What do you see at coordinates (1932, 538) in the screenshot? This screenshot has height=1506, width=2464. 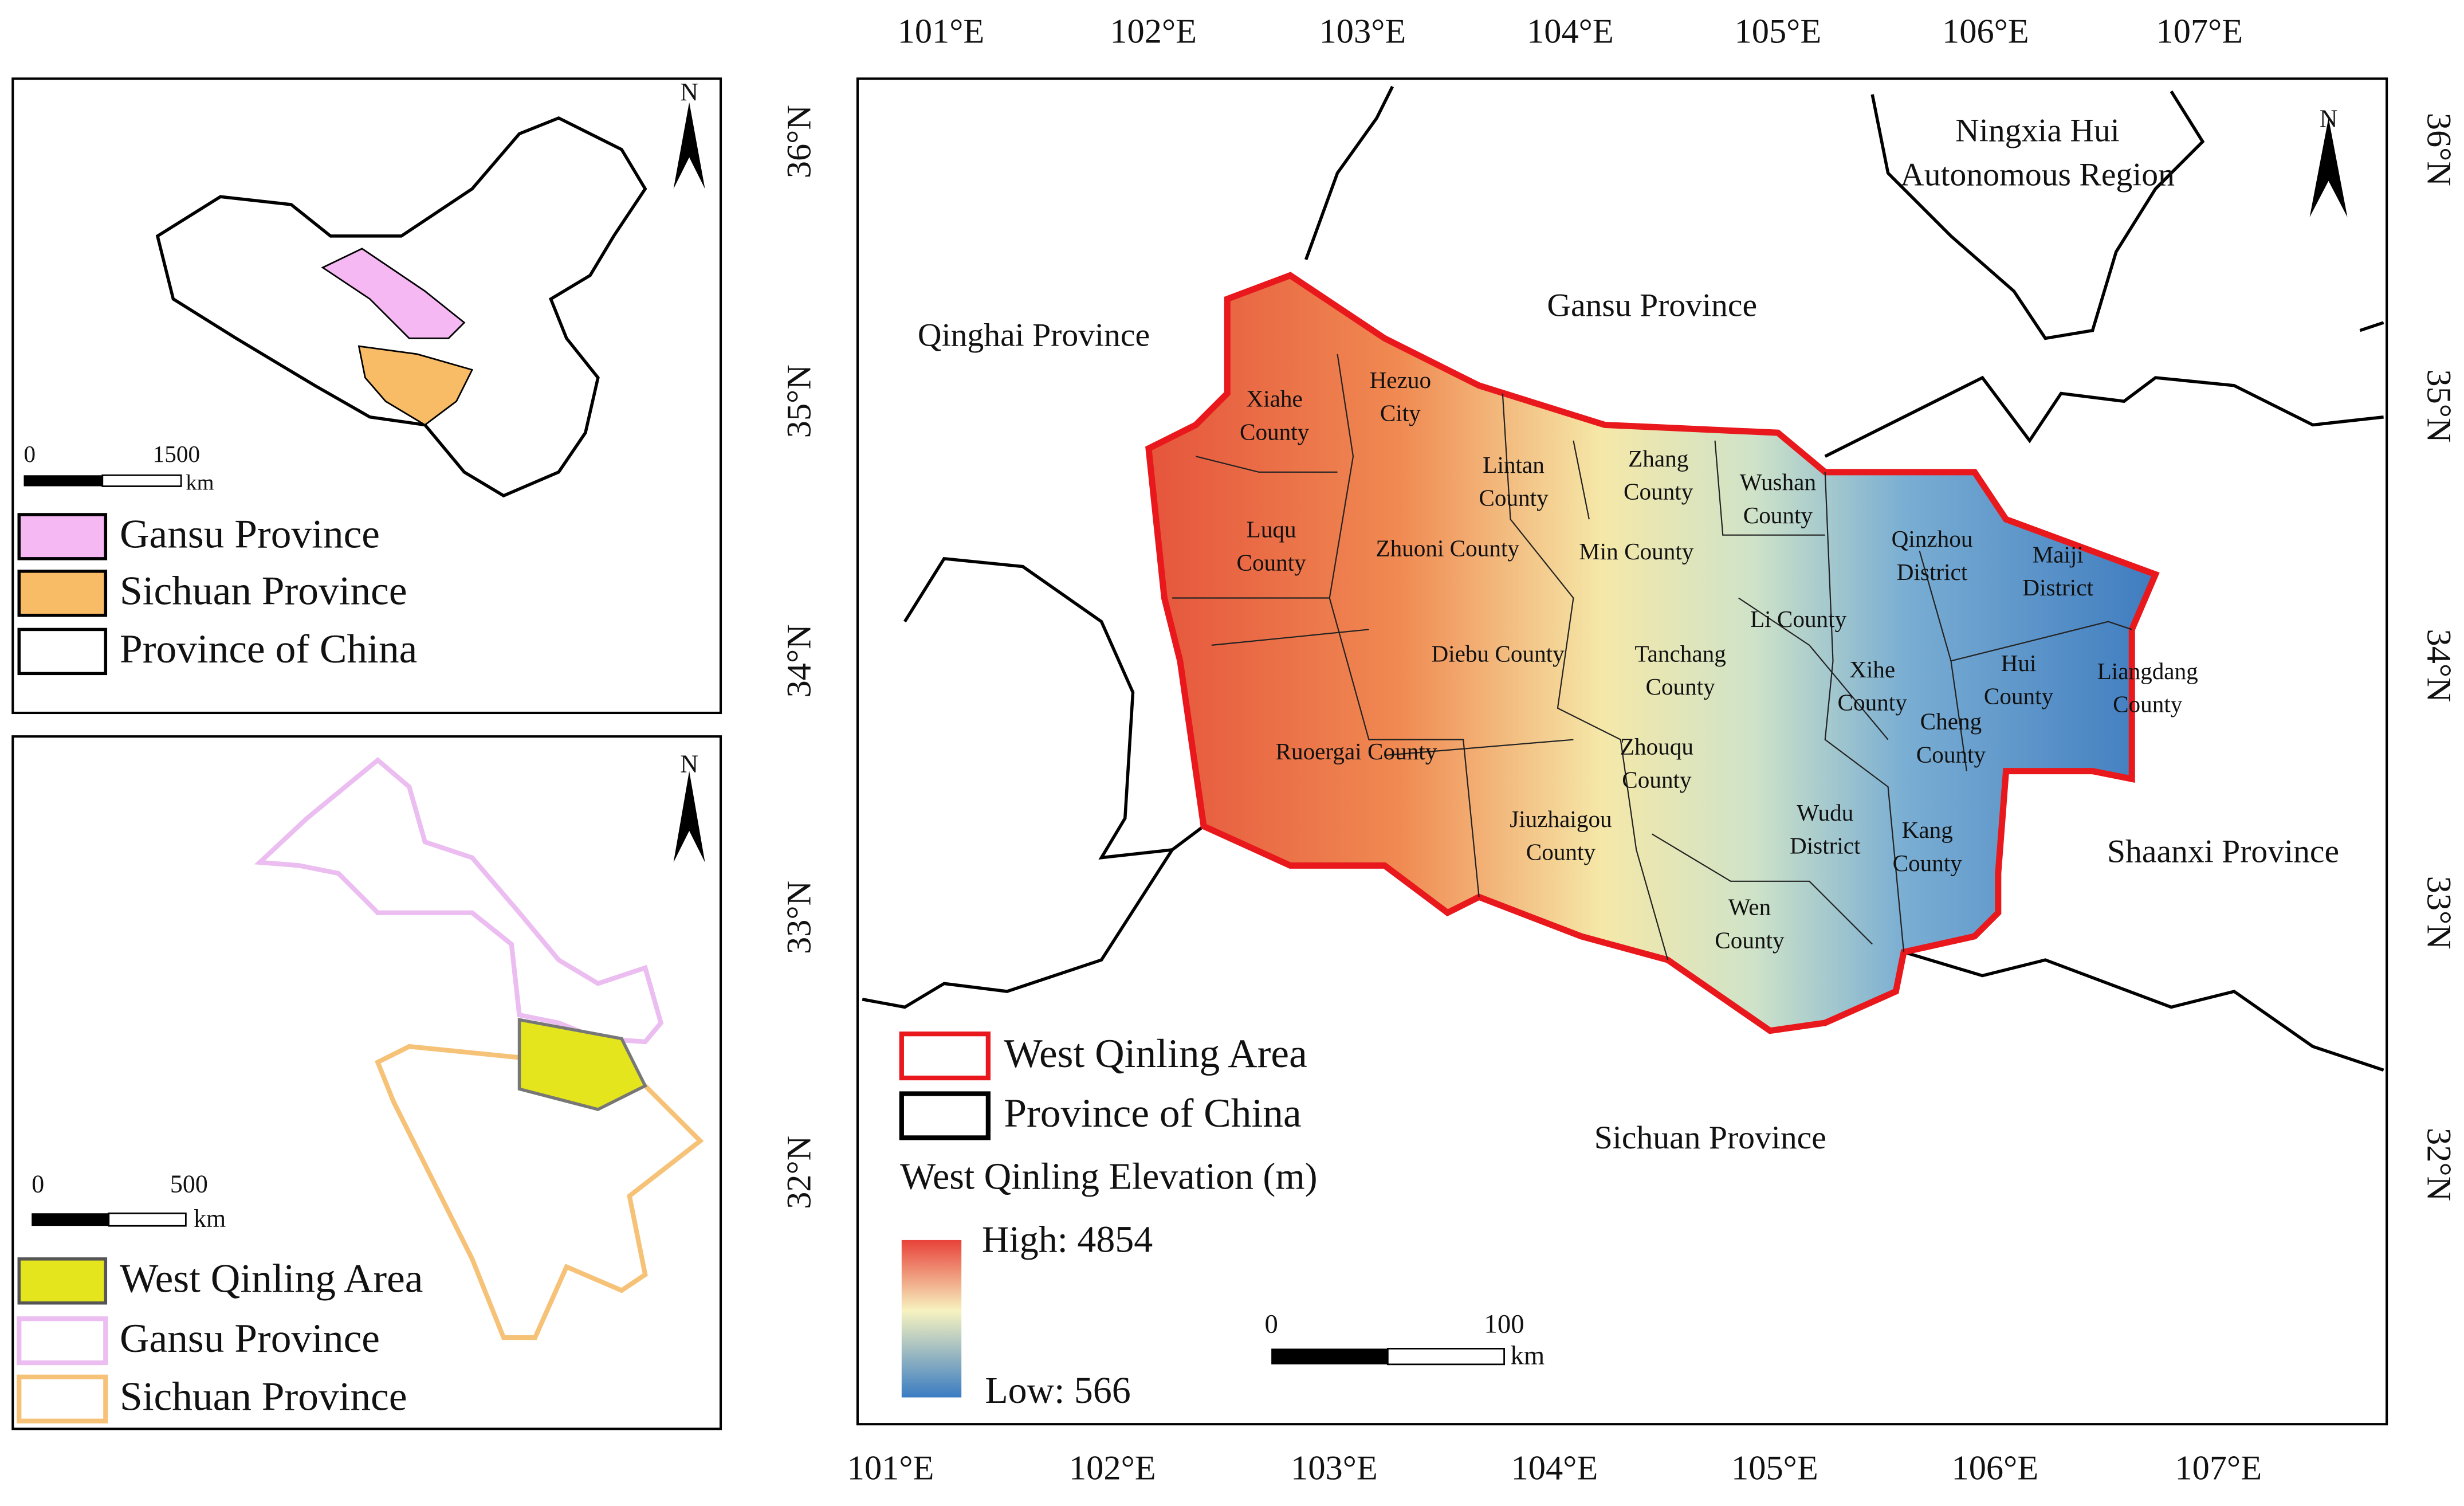 I see `county-label: Qinzhou` at bounding box center [1932, 538].